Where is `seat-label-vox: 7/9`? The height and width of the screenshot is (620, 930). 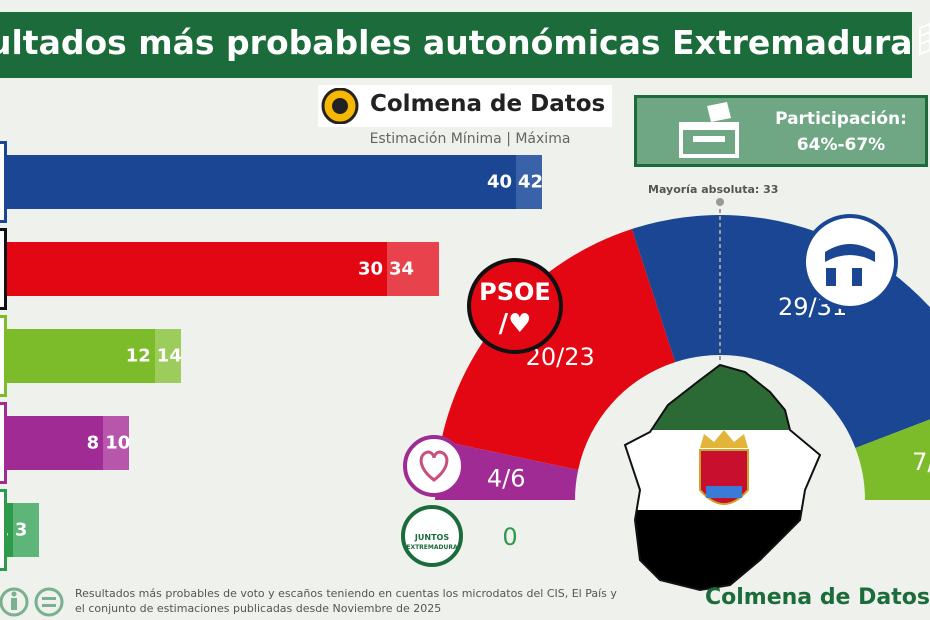
seat-label-vox: 7/9 is located at coordinates (921, 462).